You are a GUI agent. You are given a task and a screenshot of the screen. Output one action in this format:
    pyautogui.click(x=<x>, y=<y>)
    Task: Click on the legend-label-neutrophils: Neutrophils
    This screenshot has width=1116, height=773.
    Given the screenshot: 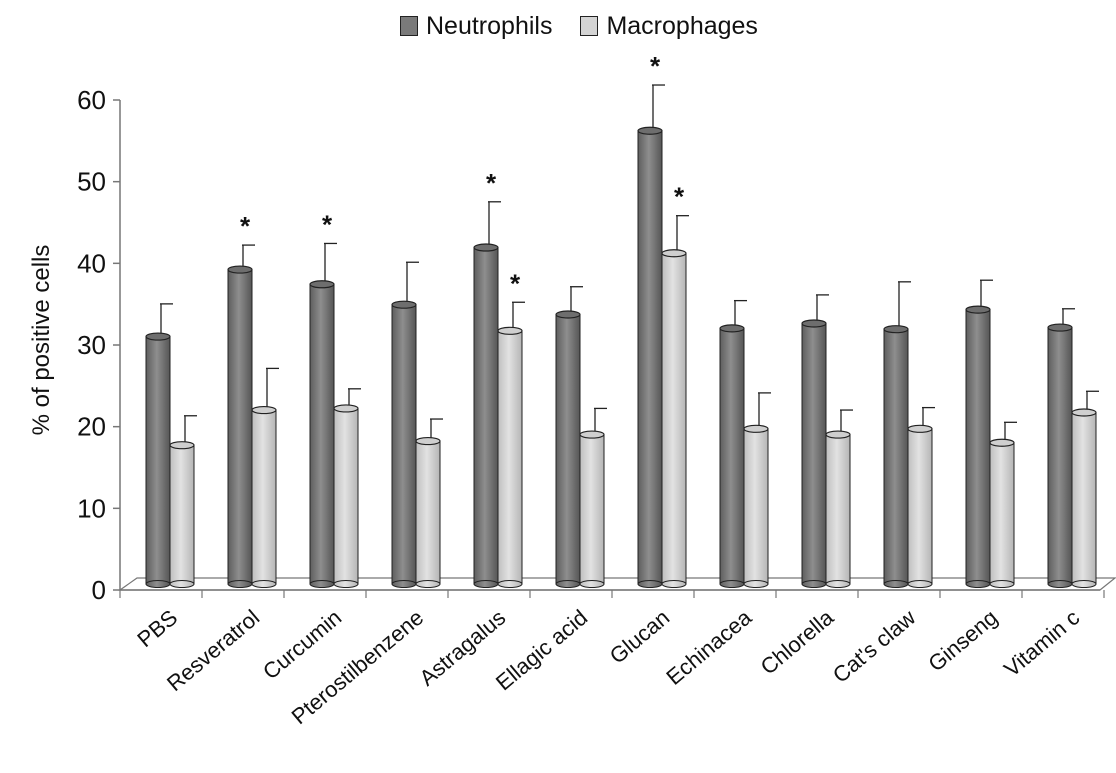 What is the action you would take?
    pyautogui.click(x=489, y=25)
    